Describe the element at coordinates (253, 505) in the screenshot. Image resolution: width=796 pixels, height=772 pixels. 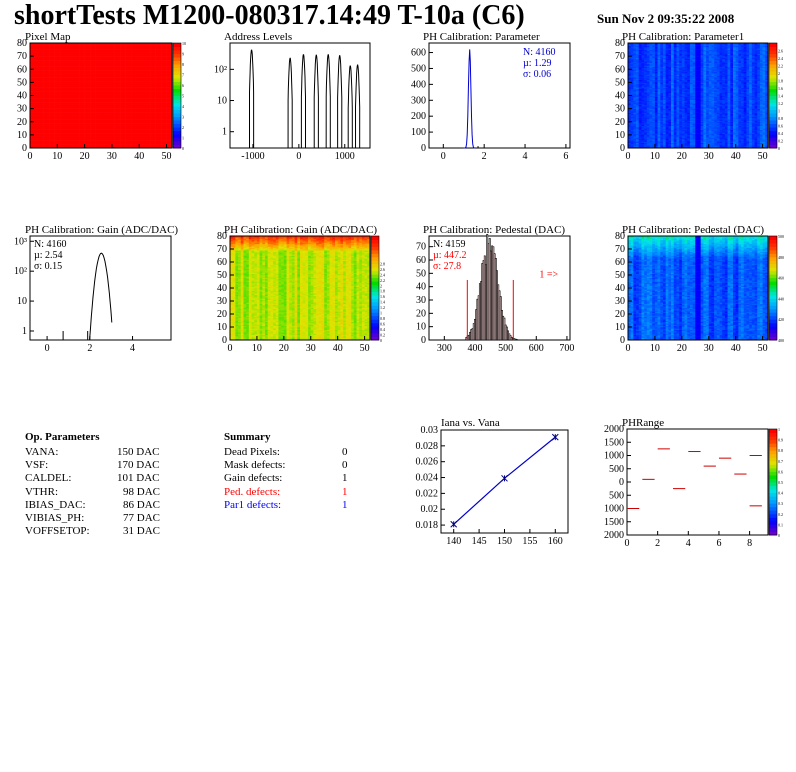
I see `summary-name: Par1 defects:` at that location.